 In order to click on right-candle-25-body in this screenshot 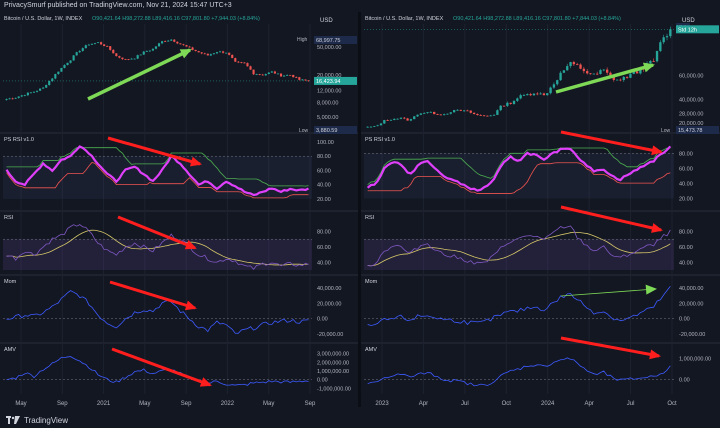, I will do `click(450, 113)`.